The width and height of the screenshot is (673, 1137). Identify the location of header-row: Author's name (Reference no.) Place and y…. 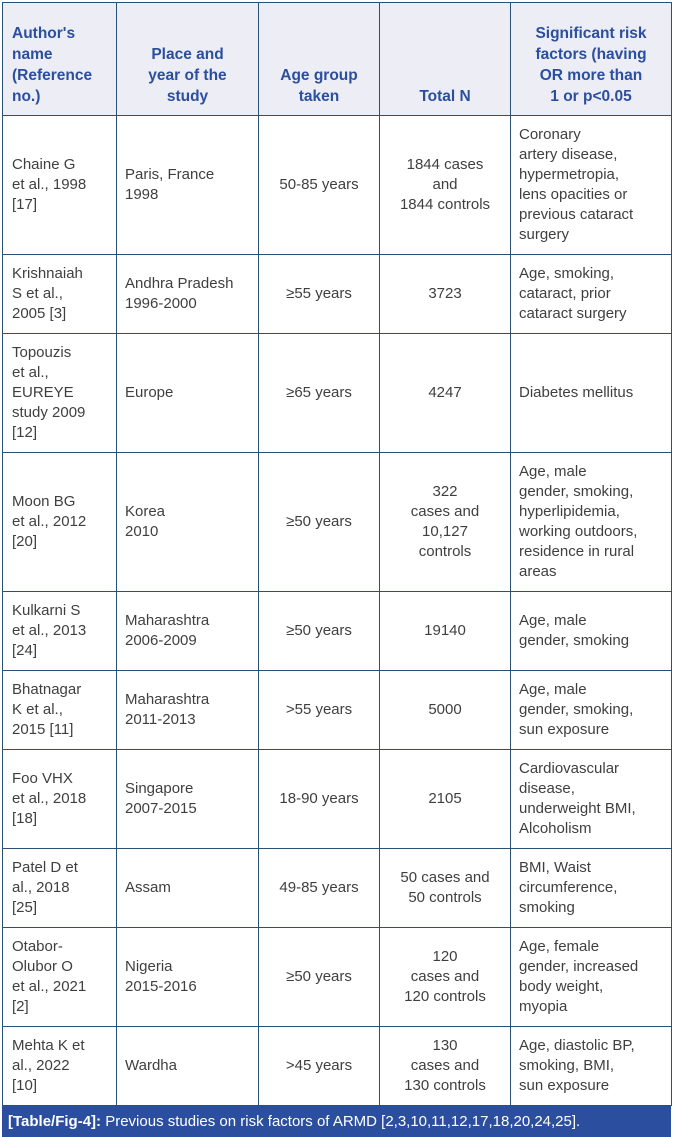
(337, 59).